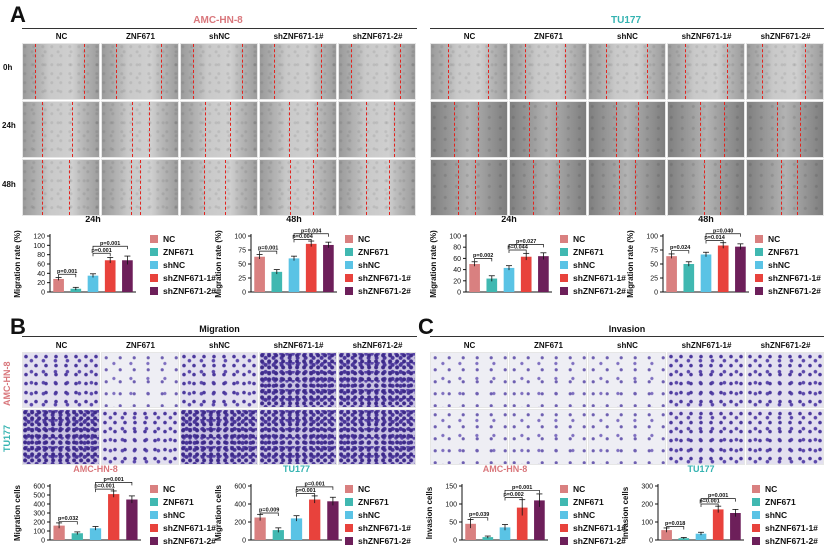 The width and height of the screenshot is (824, 547). I want to click on chart-title: TU177, so click(296, 469).